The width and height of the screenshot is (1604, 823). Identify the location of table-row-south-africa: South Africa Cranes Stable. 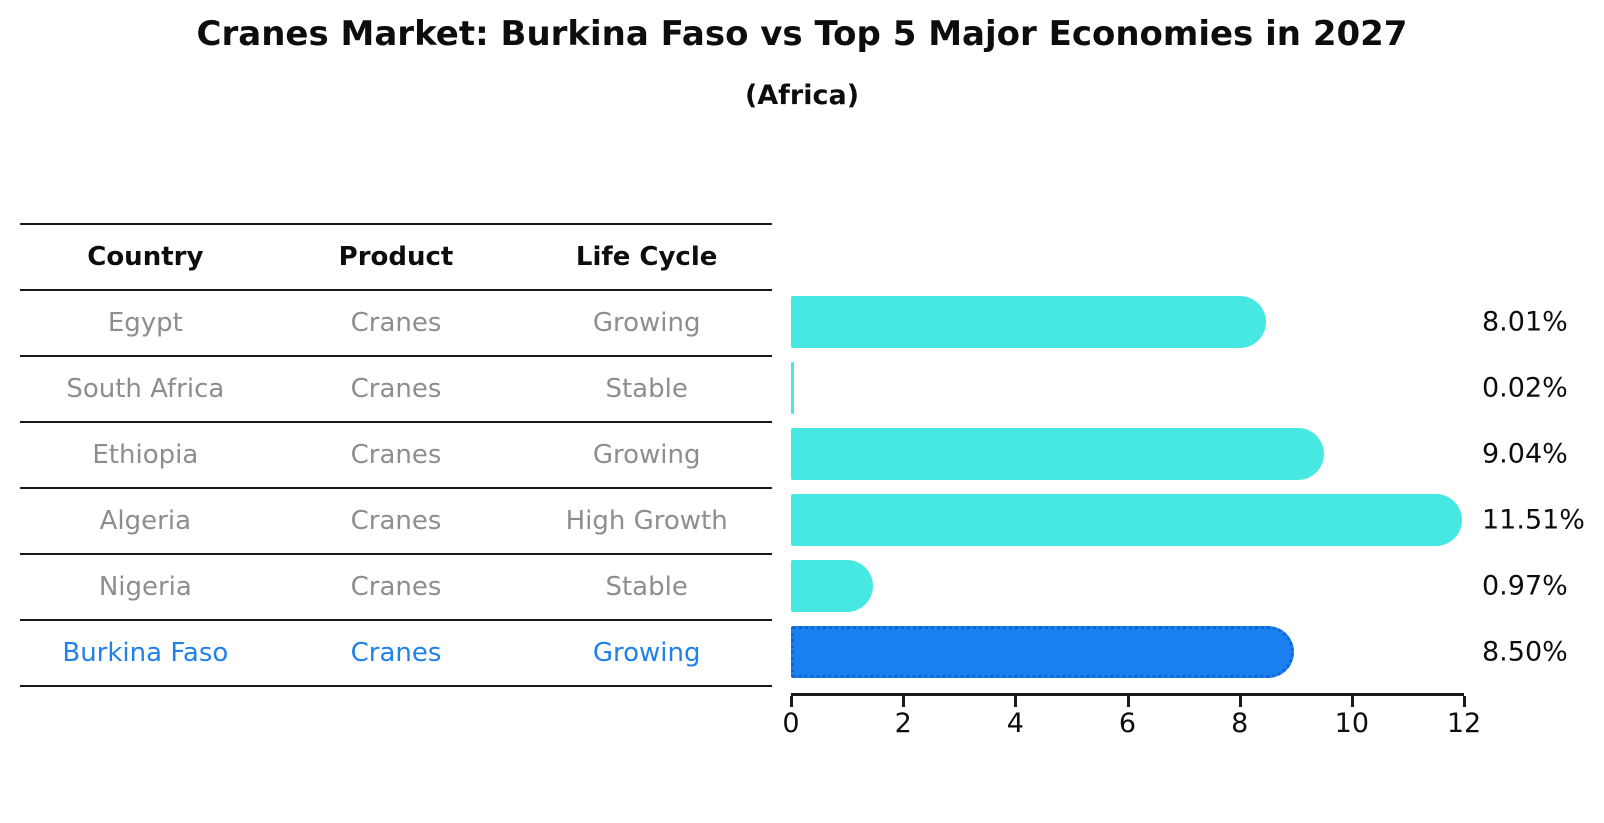
(396, 390).